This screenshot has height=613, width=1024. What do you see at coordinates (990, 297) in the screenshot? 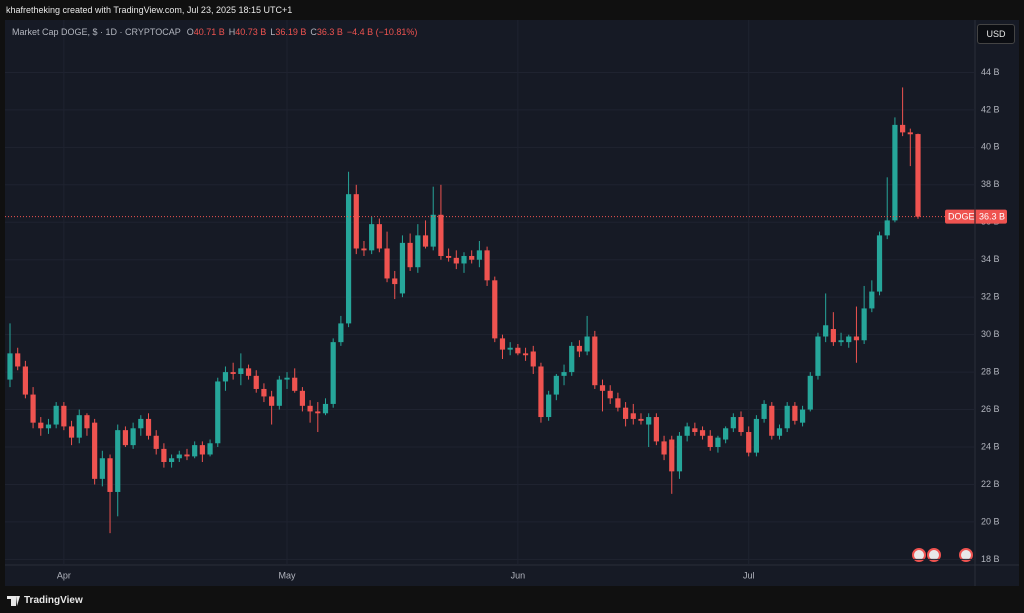
I see `y-tick-label: 32 B` at bounding box center [990, 297].